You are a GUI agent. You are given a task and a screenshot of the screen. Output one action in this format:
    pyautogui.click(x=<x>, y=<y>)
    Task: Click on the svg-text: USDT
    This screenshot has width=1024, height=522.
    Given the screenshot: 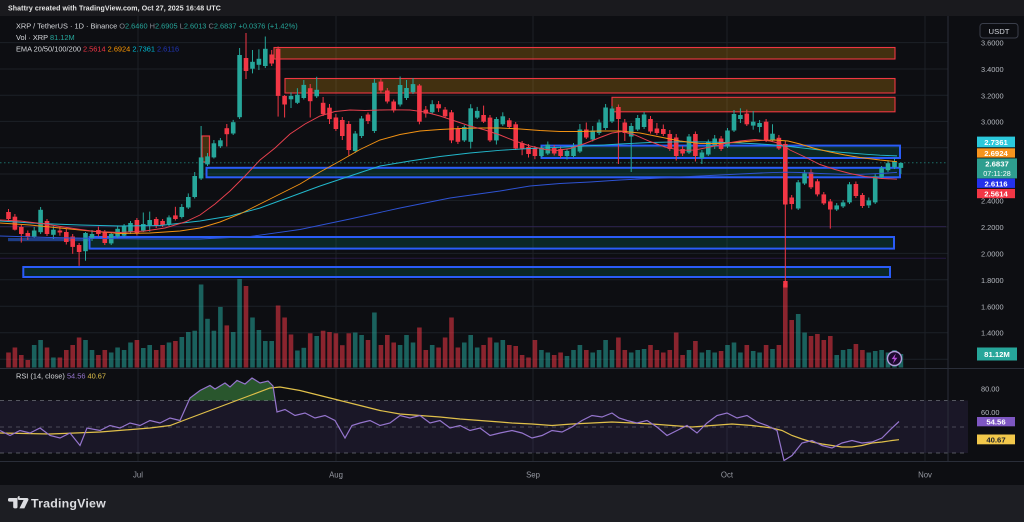 What is the action you would take?
    pyautogui.click(x=999, y=31)
    